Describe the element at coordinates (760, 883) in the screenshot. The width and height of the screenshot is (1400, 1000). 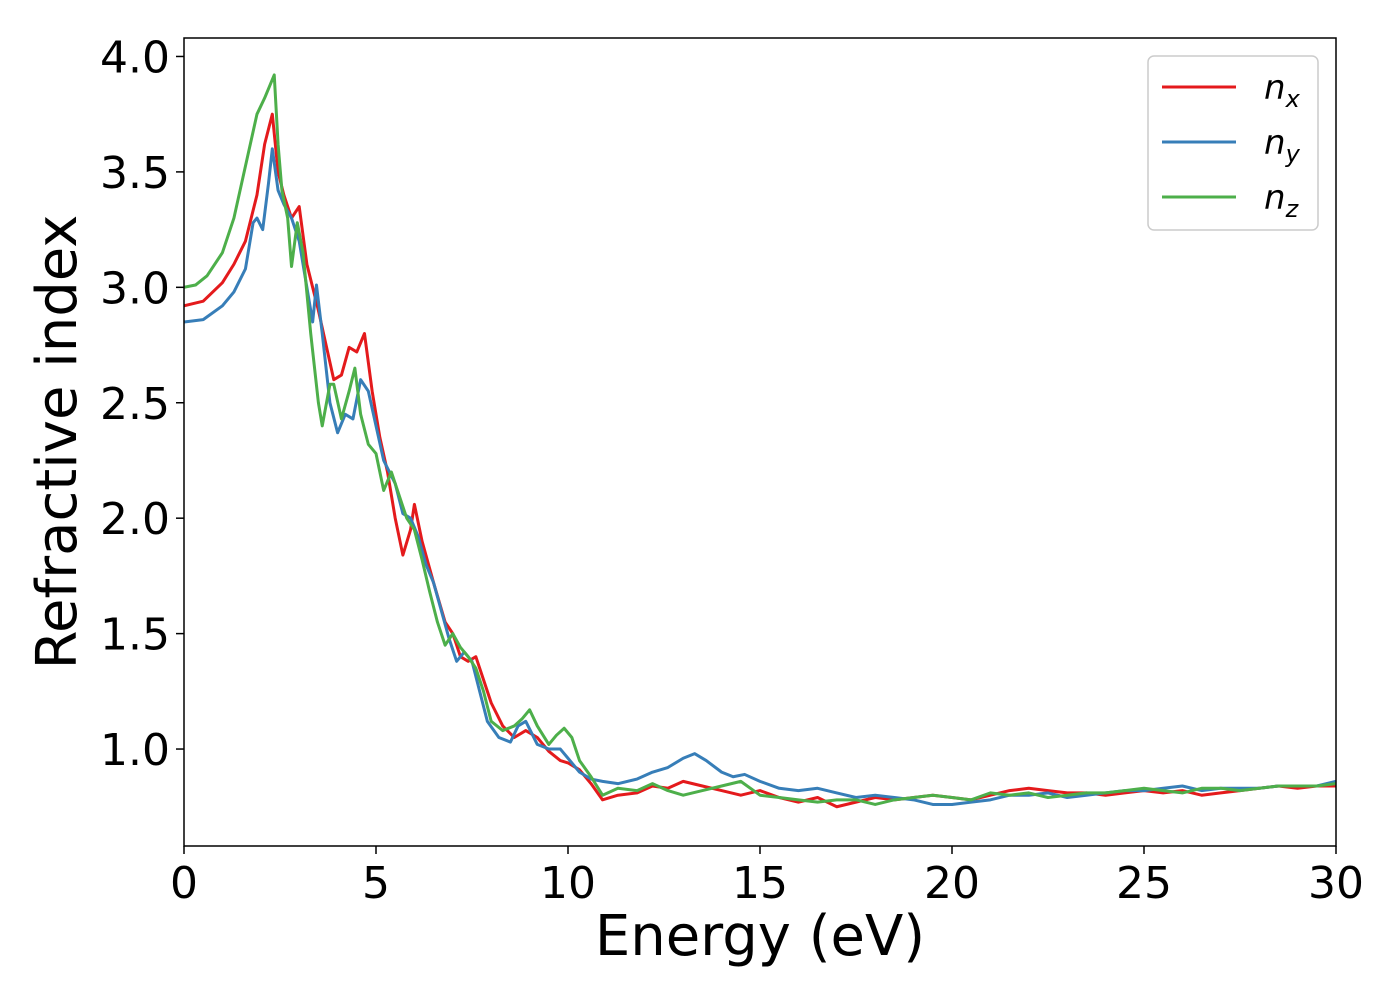
I see `x-tick-label: 15` at that location.